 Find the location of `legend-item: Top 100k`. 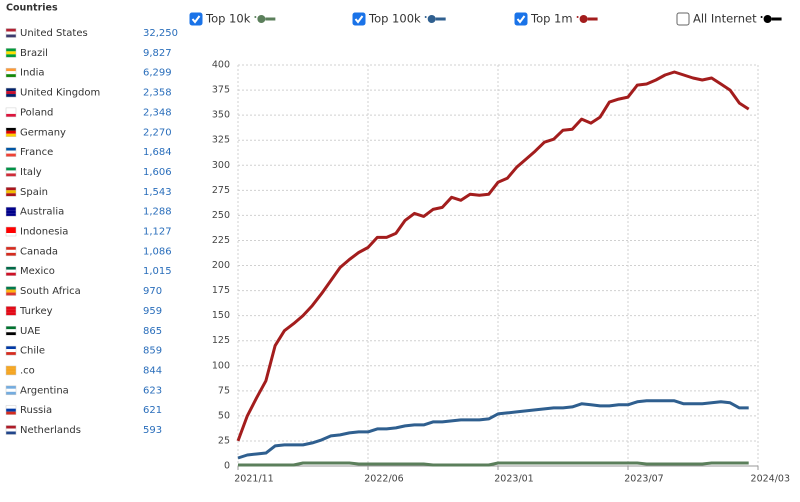

legend-item: Top 100k is located at coordinates (399, 19).